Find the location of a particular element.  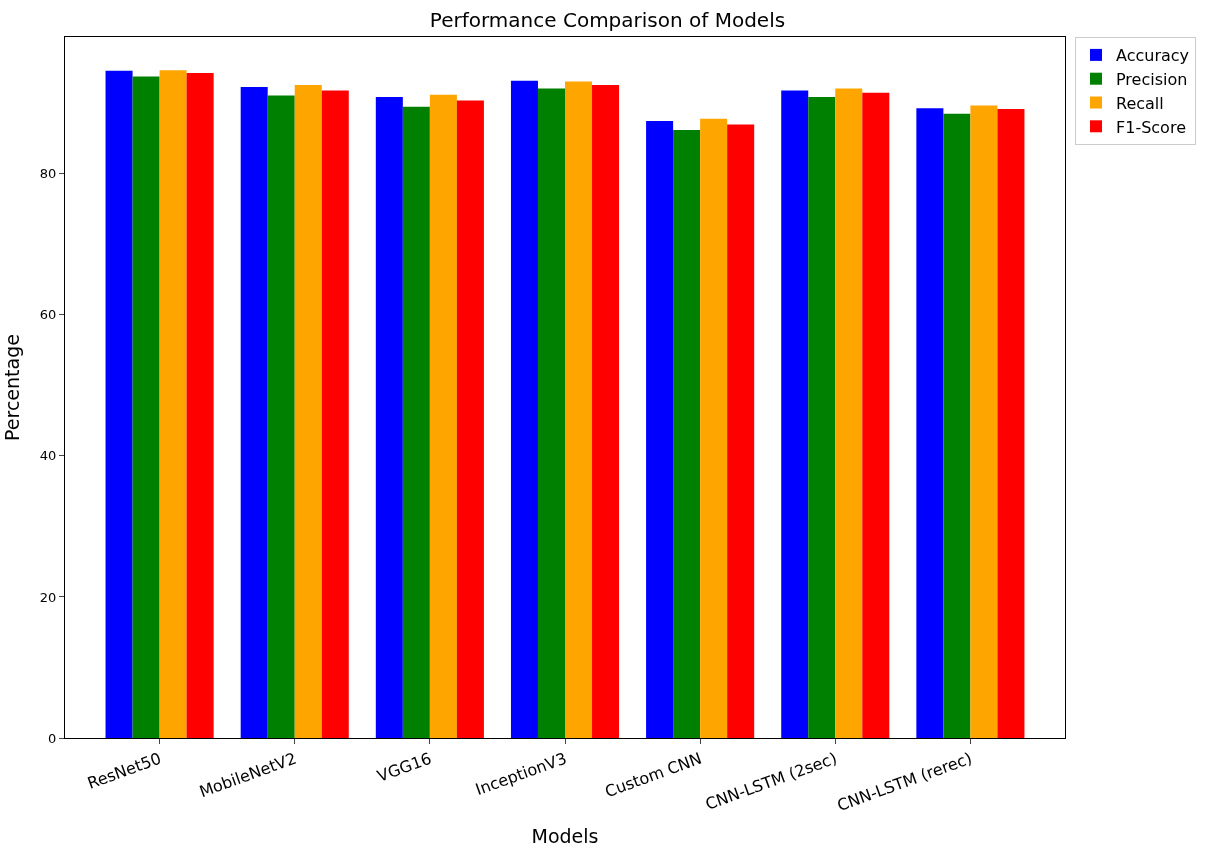

y-tick-label: 40 is located at coordinates (48, 456).